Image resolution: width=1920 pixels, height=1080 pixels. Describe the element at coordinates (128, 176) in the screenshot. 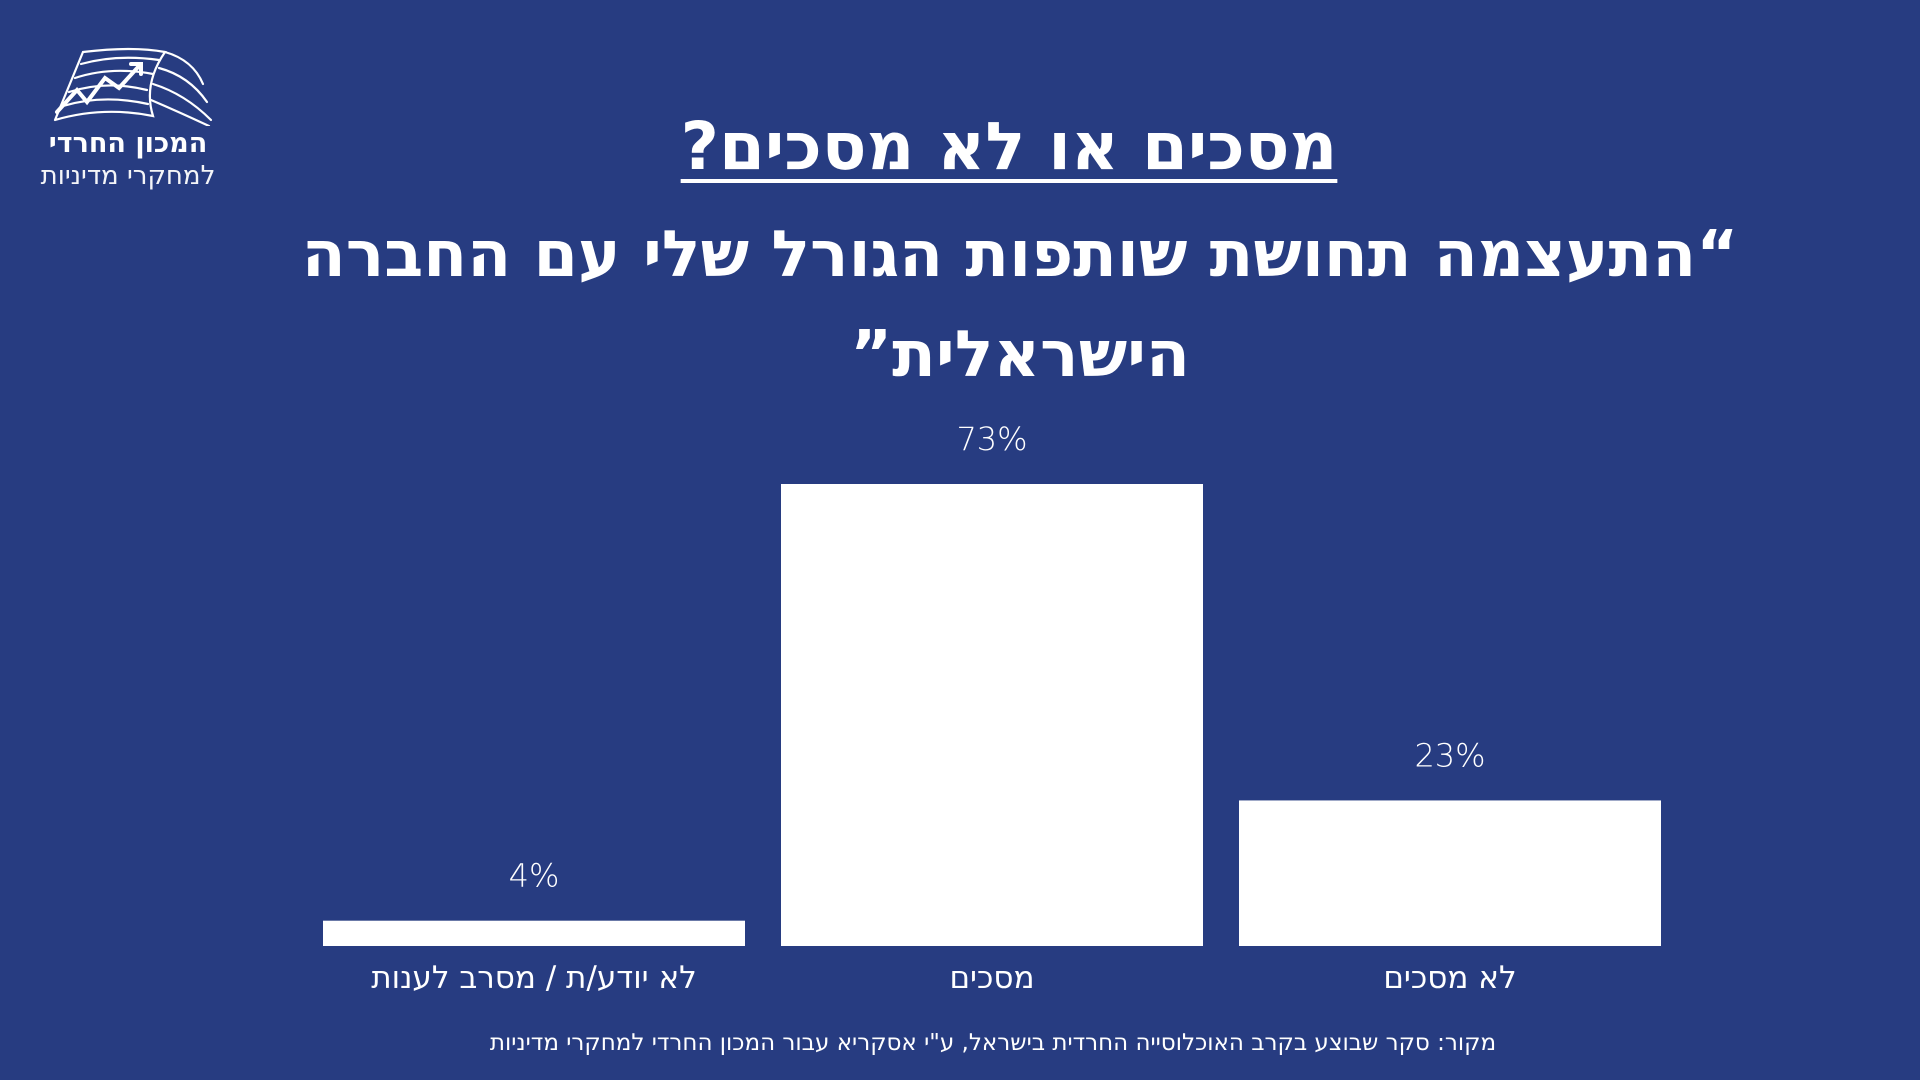

I see `logo-name-light: למחקרי מדיניות` at that location.